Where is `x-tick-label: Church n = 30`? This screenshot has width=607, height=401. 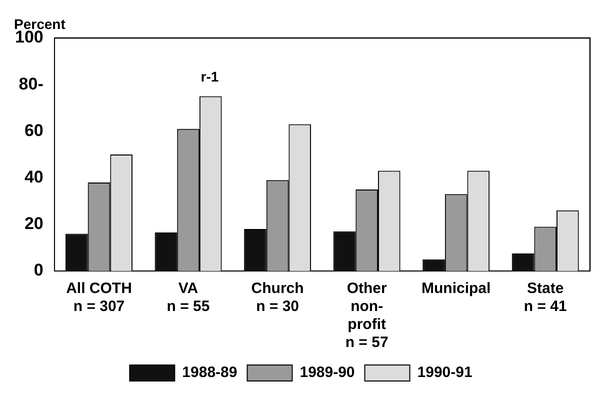
x-tick-label: Church n = 30 is located at coordinates (277, 298).